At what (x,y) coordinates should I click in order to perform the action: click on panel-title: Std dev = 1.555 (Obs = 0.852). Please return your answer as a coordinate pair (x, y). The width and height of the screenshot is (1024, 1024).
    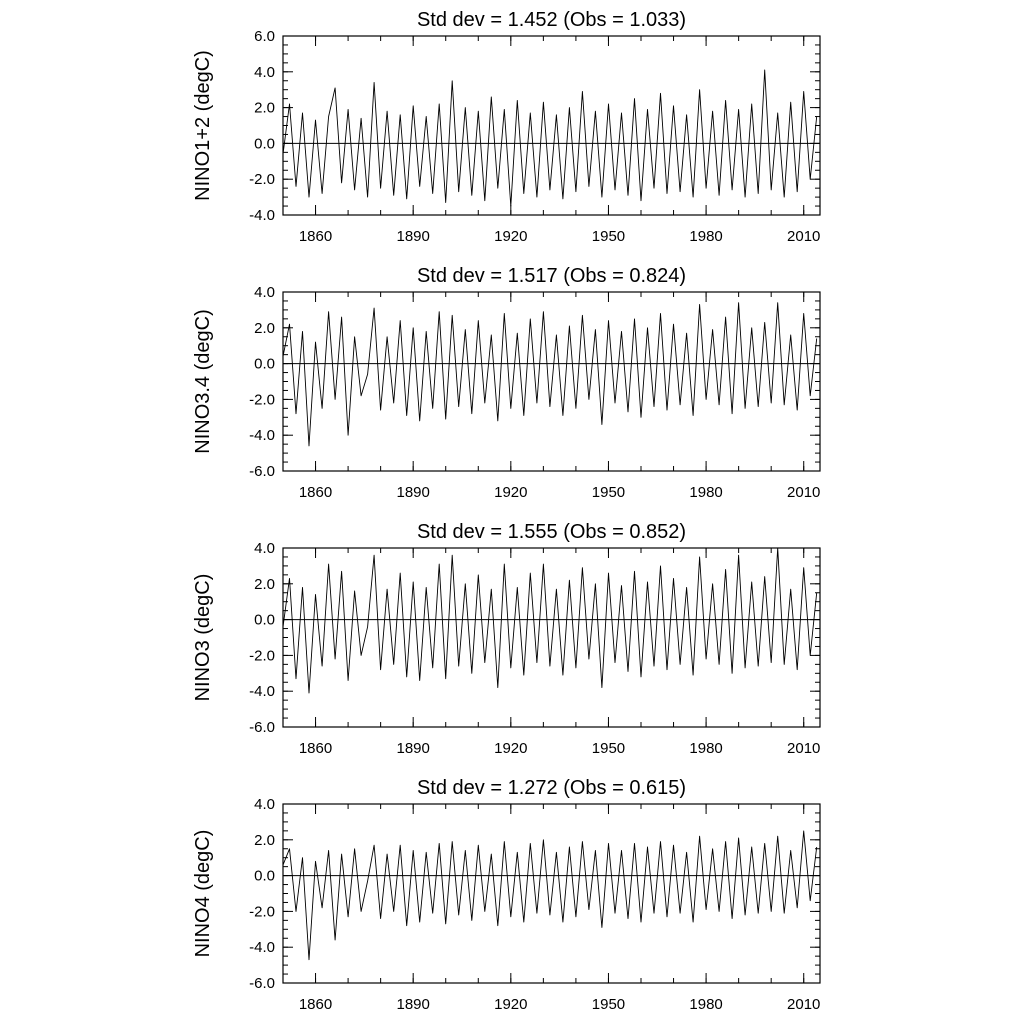
    Looking at the image, I should click on (551, 532).